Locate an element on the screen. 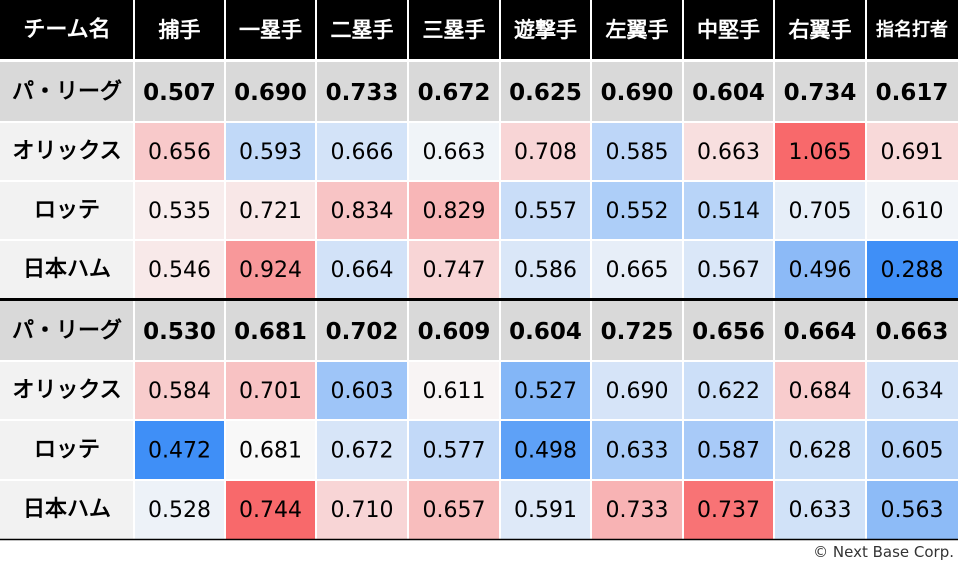  team-name: オリックス is located at coordinates (66, 390).